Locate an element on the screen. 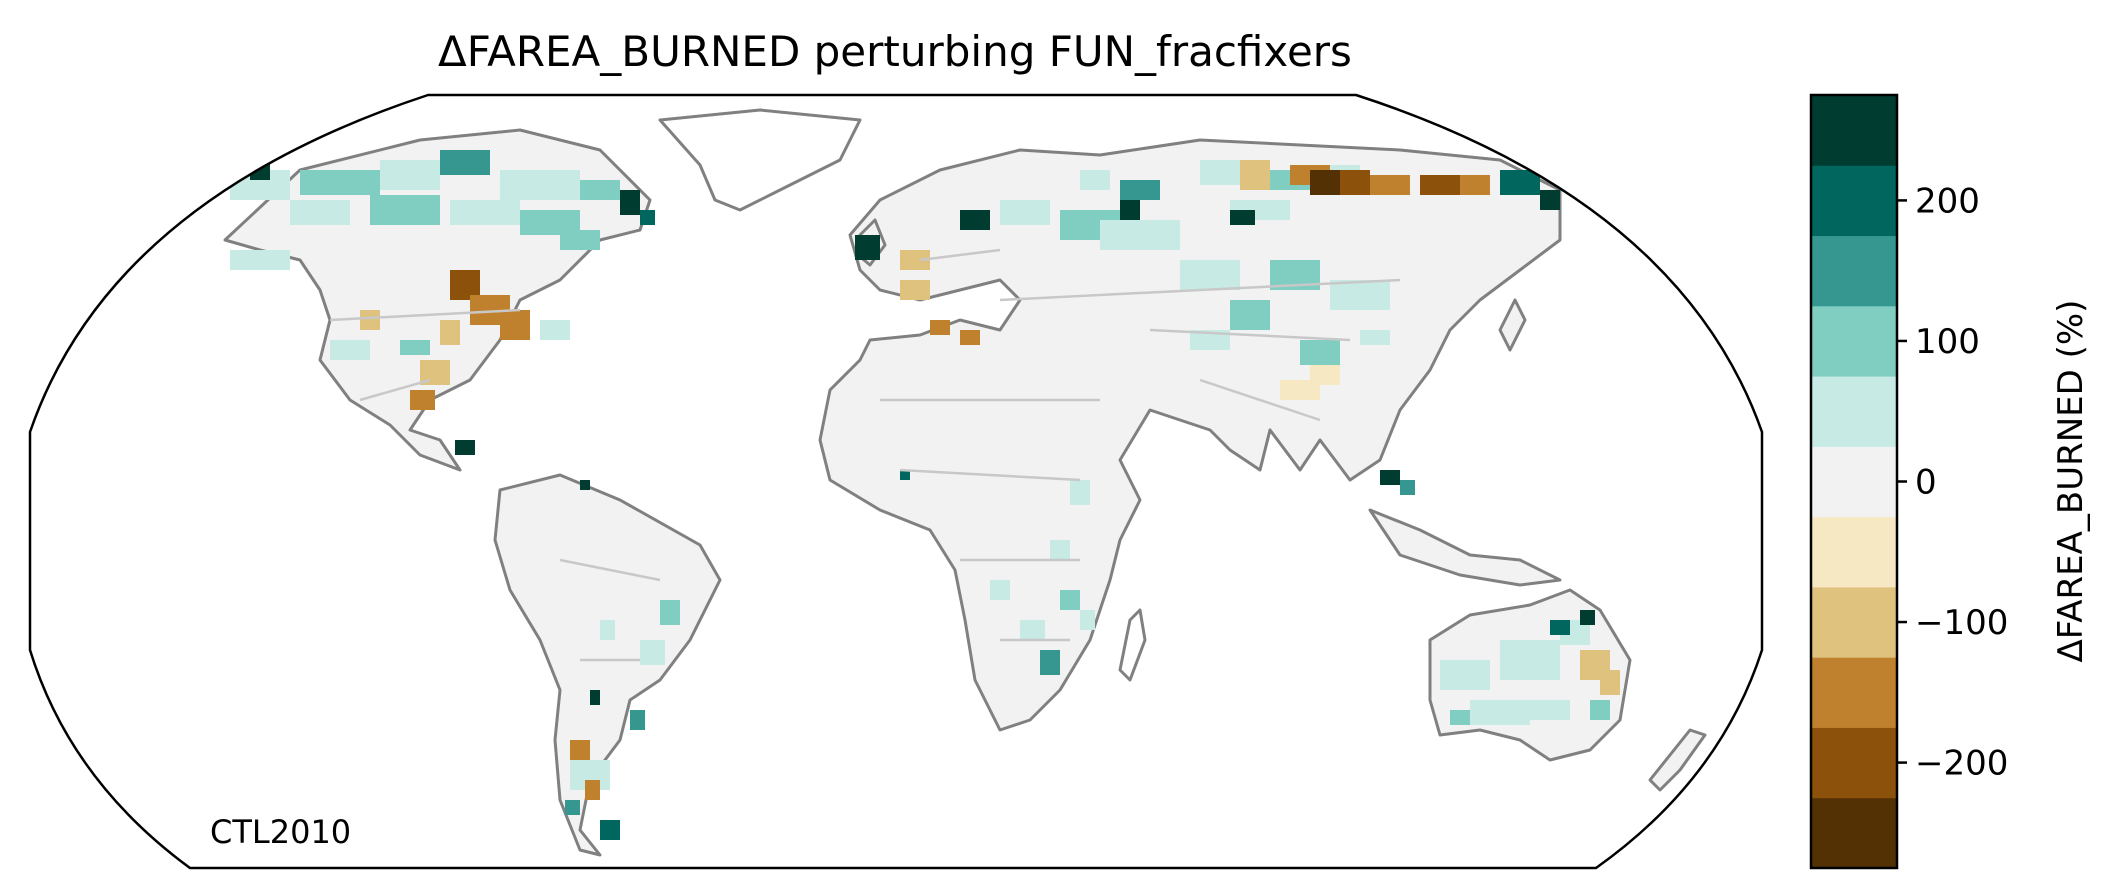 This screenshot has width=2125, height=896. colorbar: −200 −100 0 100 200 ΔFAREA_BURNED (%) is located at coordinates (1950, 481).